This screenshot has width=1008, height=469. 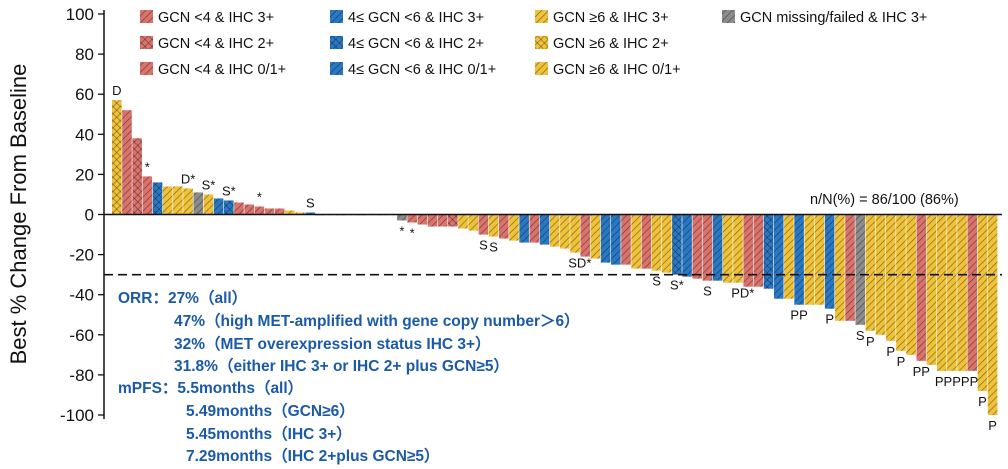 I want to click on zero-baseline, so click(x=553, y=244).